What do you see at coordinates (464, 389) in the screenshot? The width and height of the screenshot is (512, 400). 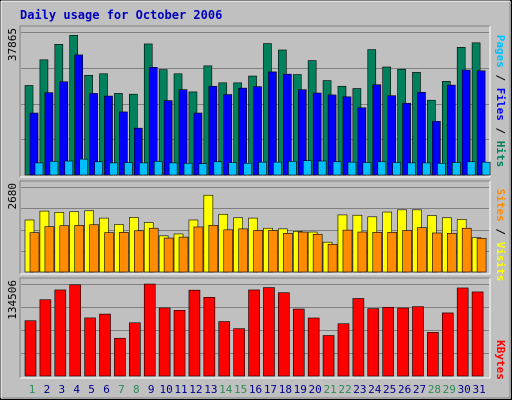 I see `day-label-30: 30` at bounding box center [464, 389].